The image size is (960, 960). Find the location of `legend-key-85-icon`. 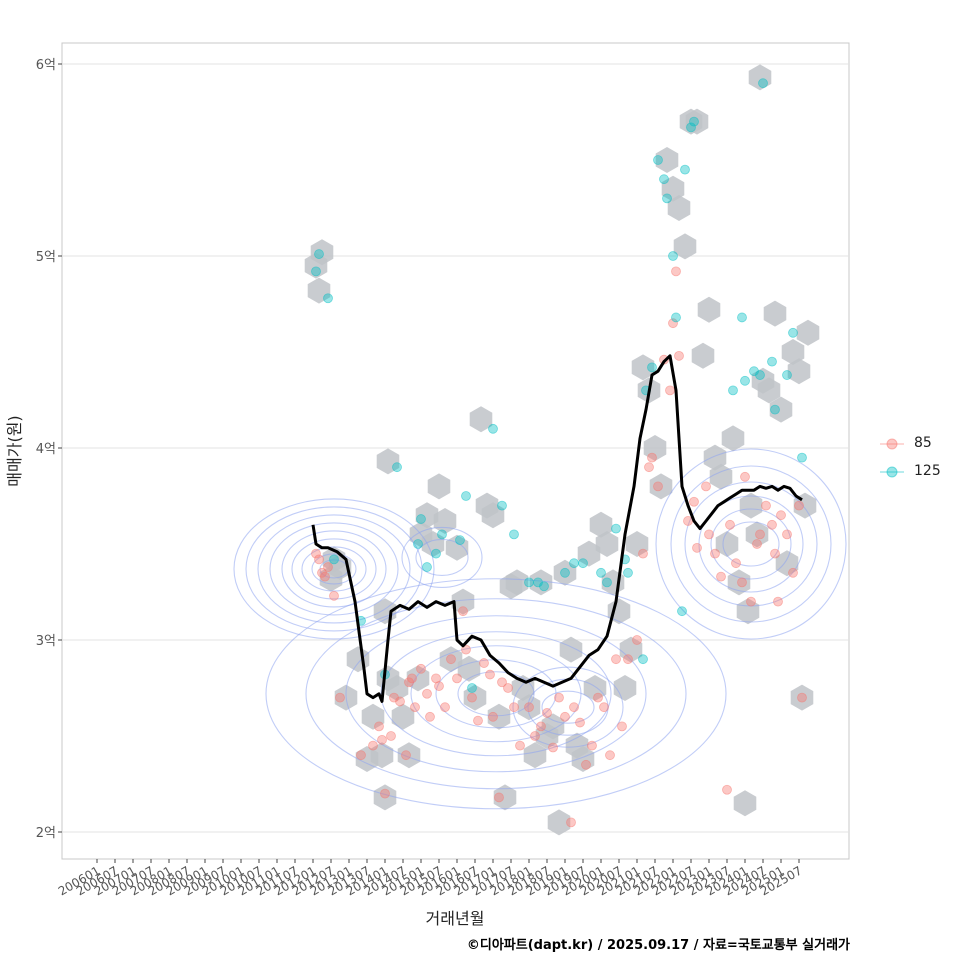

legend-key-85-icon is located at coordinates (892, 444).